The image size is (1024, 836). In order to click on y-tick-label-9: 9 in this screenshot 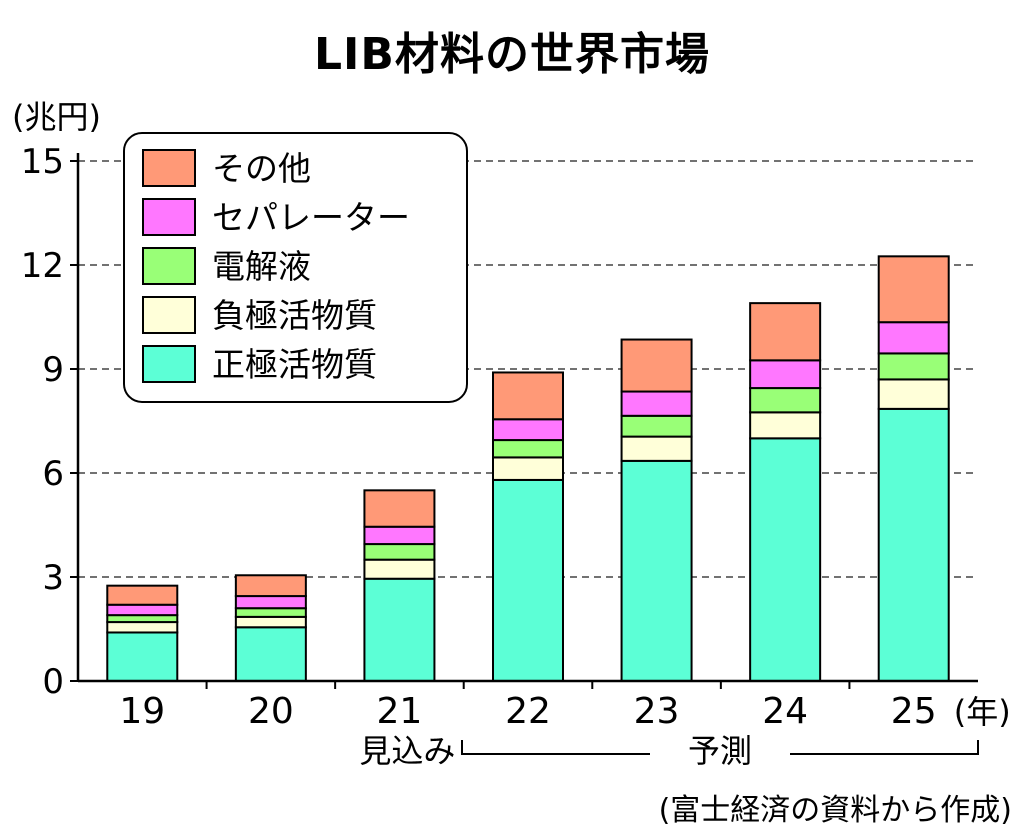, I will do `click(53, 370)`.